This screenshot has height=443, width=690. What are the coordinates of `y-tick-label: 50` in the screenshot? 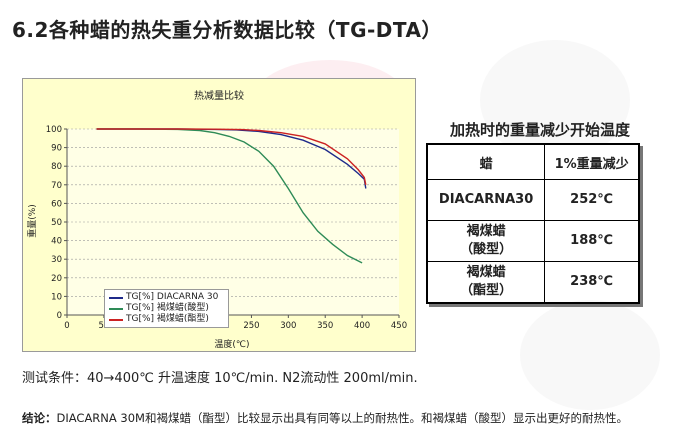 It's located at (56, 223).